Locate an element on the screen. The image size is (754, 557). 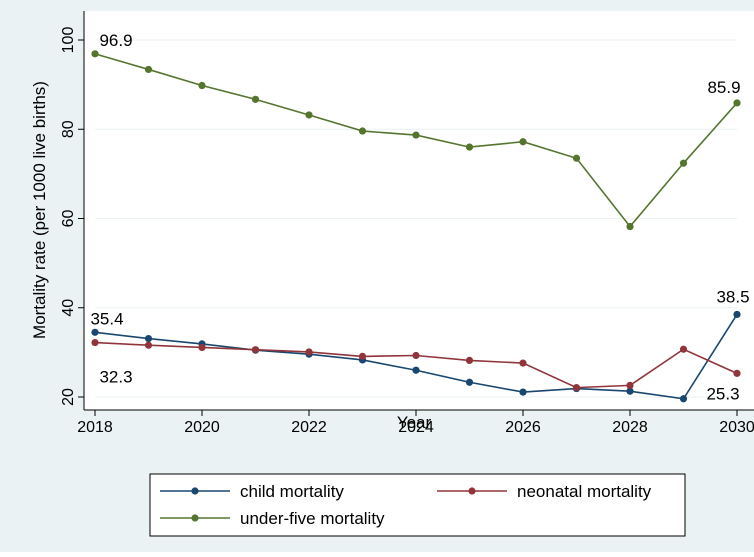
y-axis-ticks: 20 40 60 80 100 is located at coordinates (72, 216).